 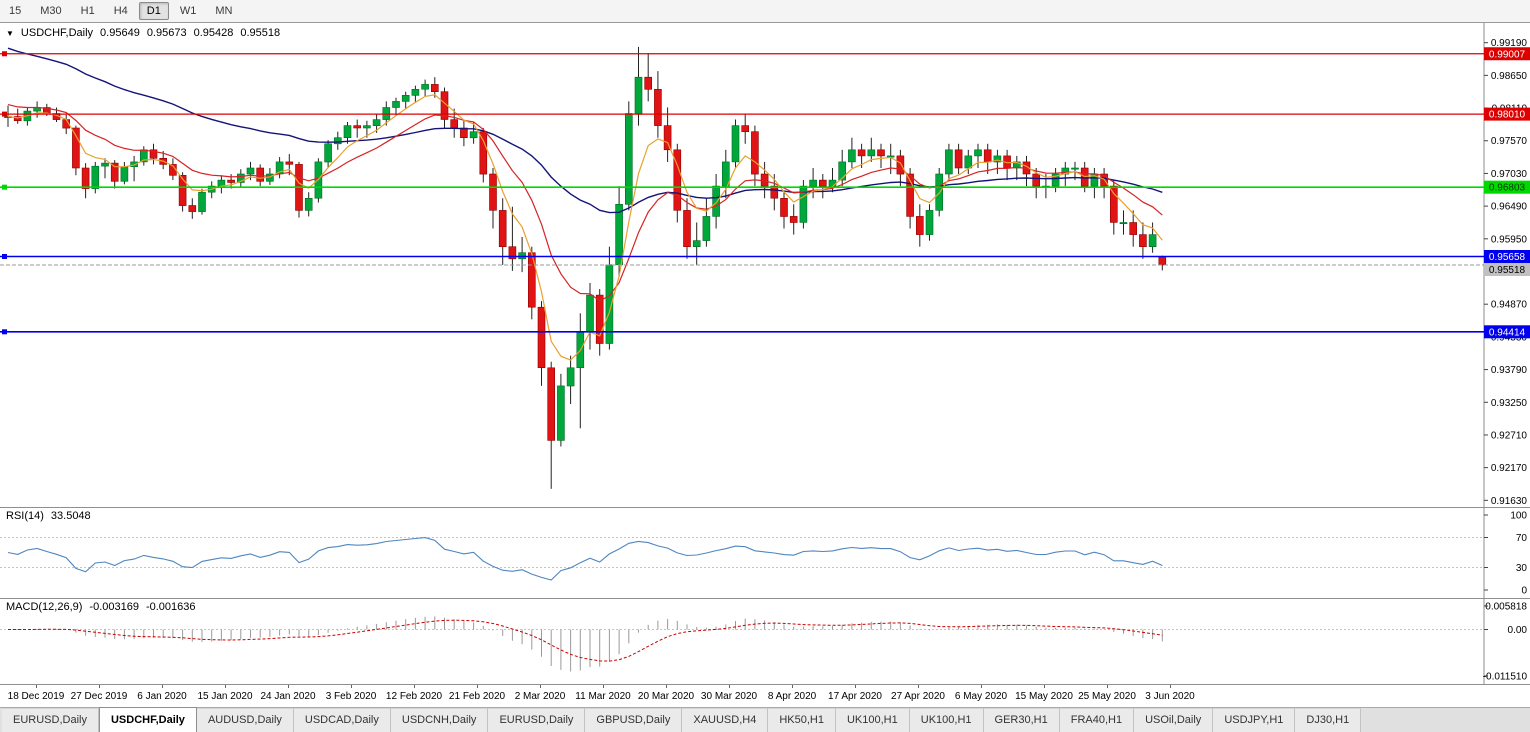 What do you see at coordinates (1509, 305) in the screenshot?
I see `price-tick-label: 0.94870` at bounding box center [1509, 305].